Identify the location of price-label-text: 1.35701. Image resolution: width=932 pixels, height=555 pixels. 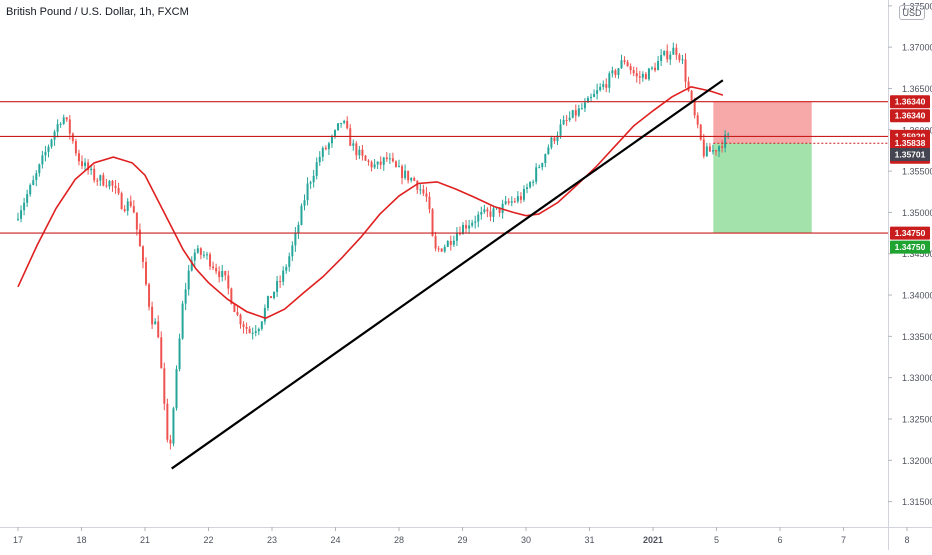
(910, 155).